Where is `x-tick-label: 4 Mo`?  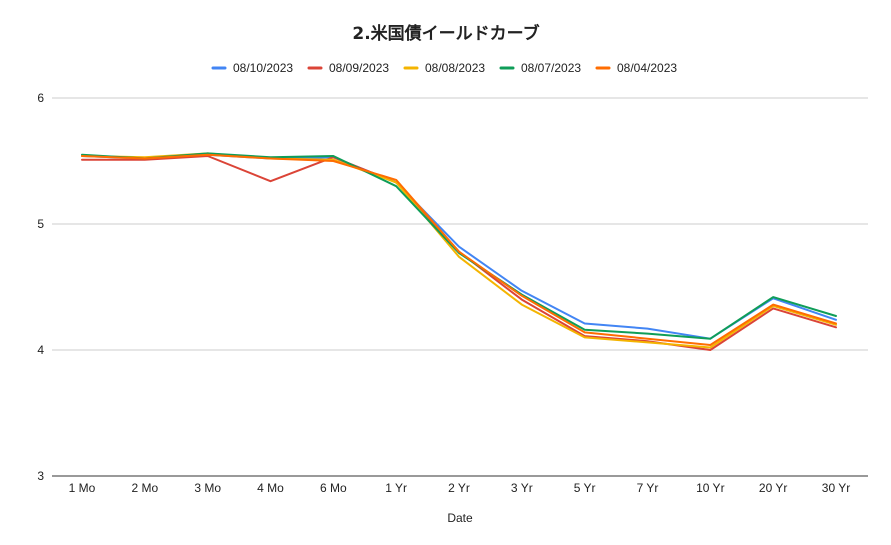
x-tick-label: 4 Mo is located at coordinates (270, 488).